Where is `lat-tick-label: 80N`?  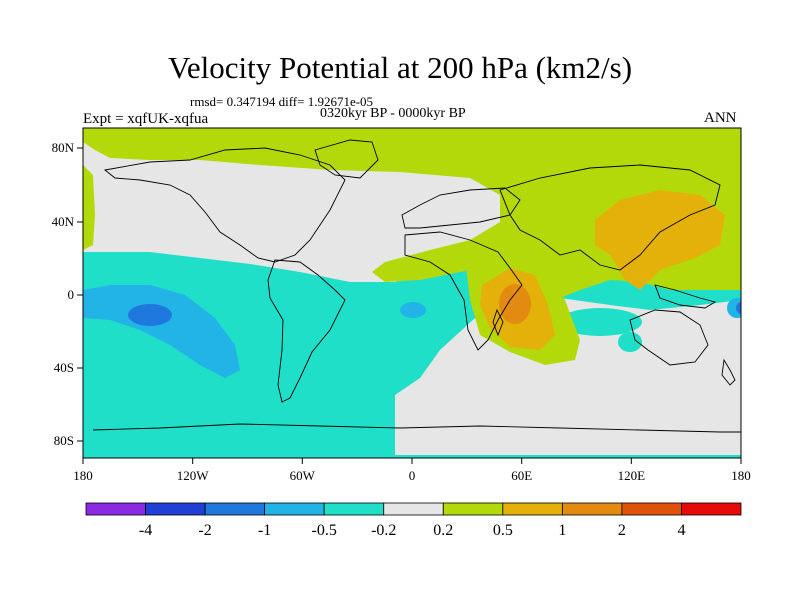 lat-tick-label: 80N is located at coordinates (63, 147).